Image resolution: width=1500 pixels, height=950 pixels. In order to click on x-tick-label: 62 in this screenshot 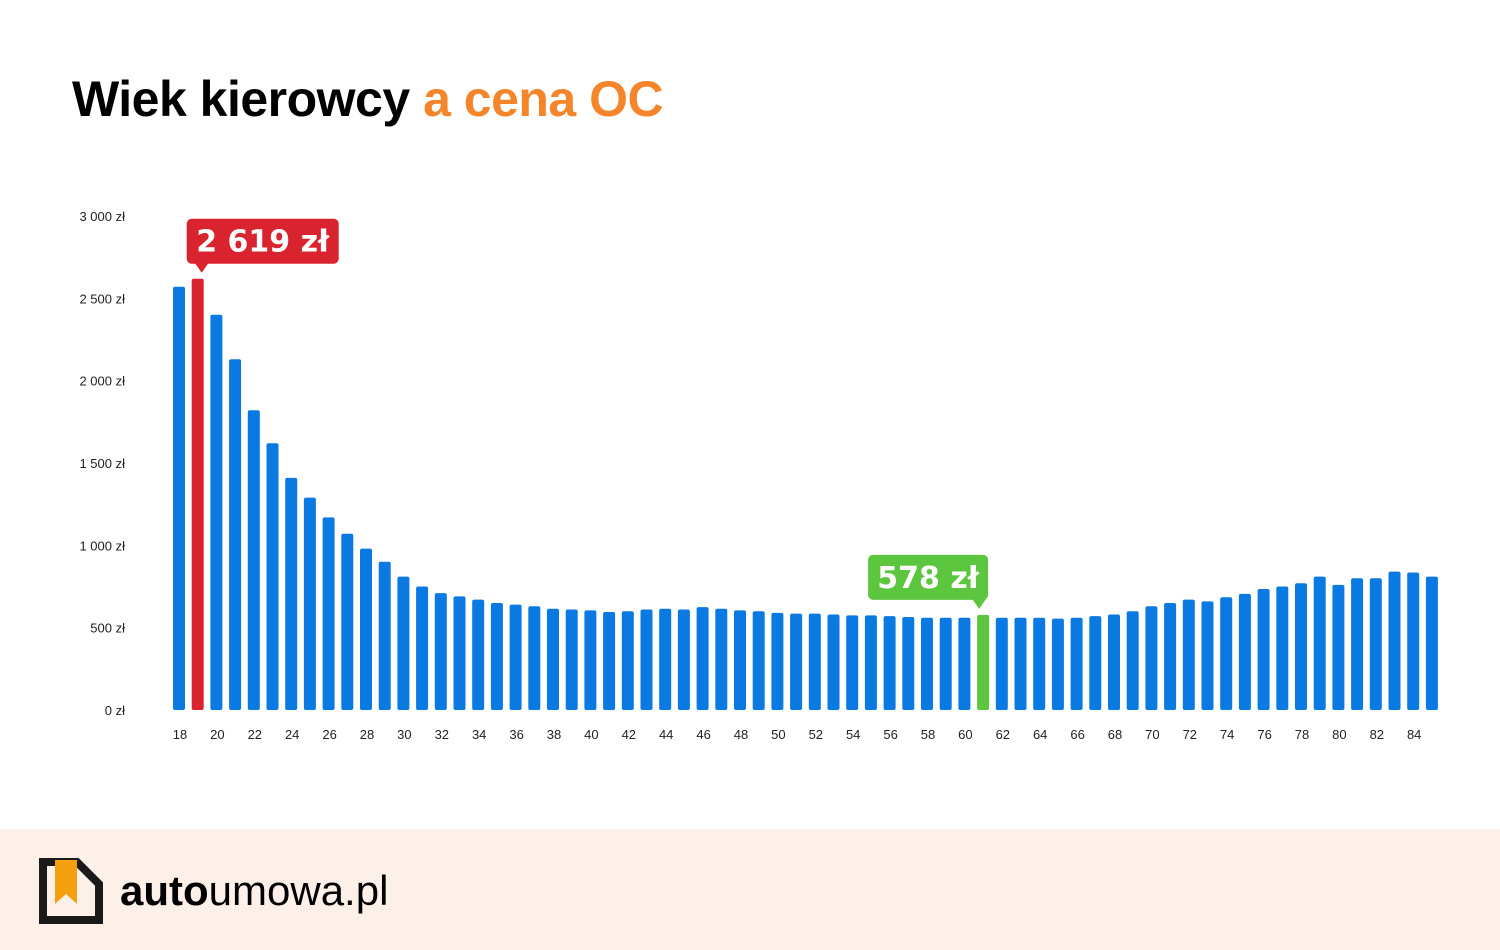, I will do `click(1003, 734)`.